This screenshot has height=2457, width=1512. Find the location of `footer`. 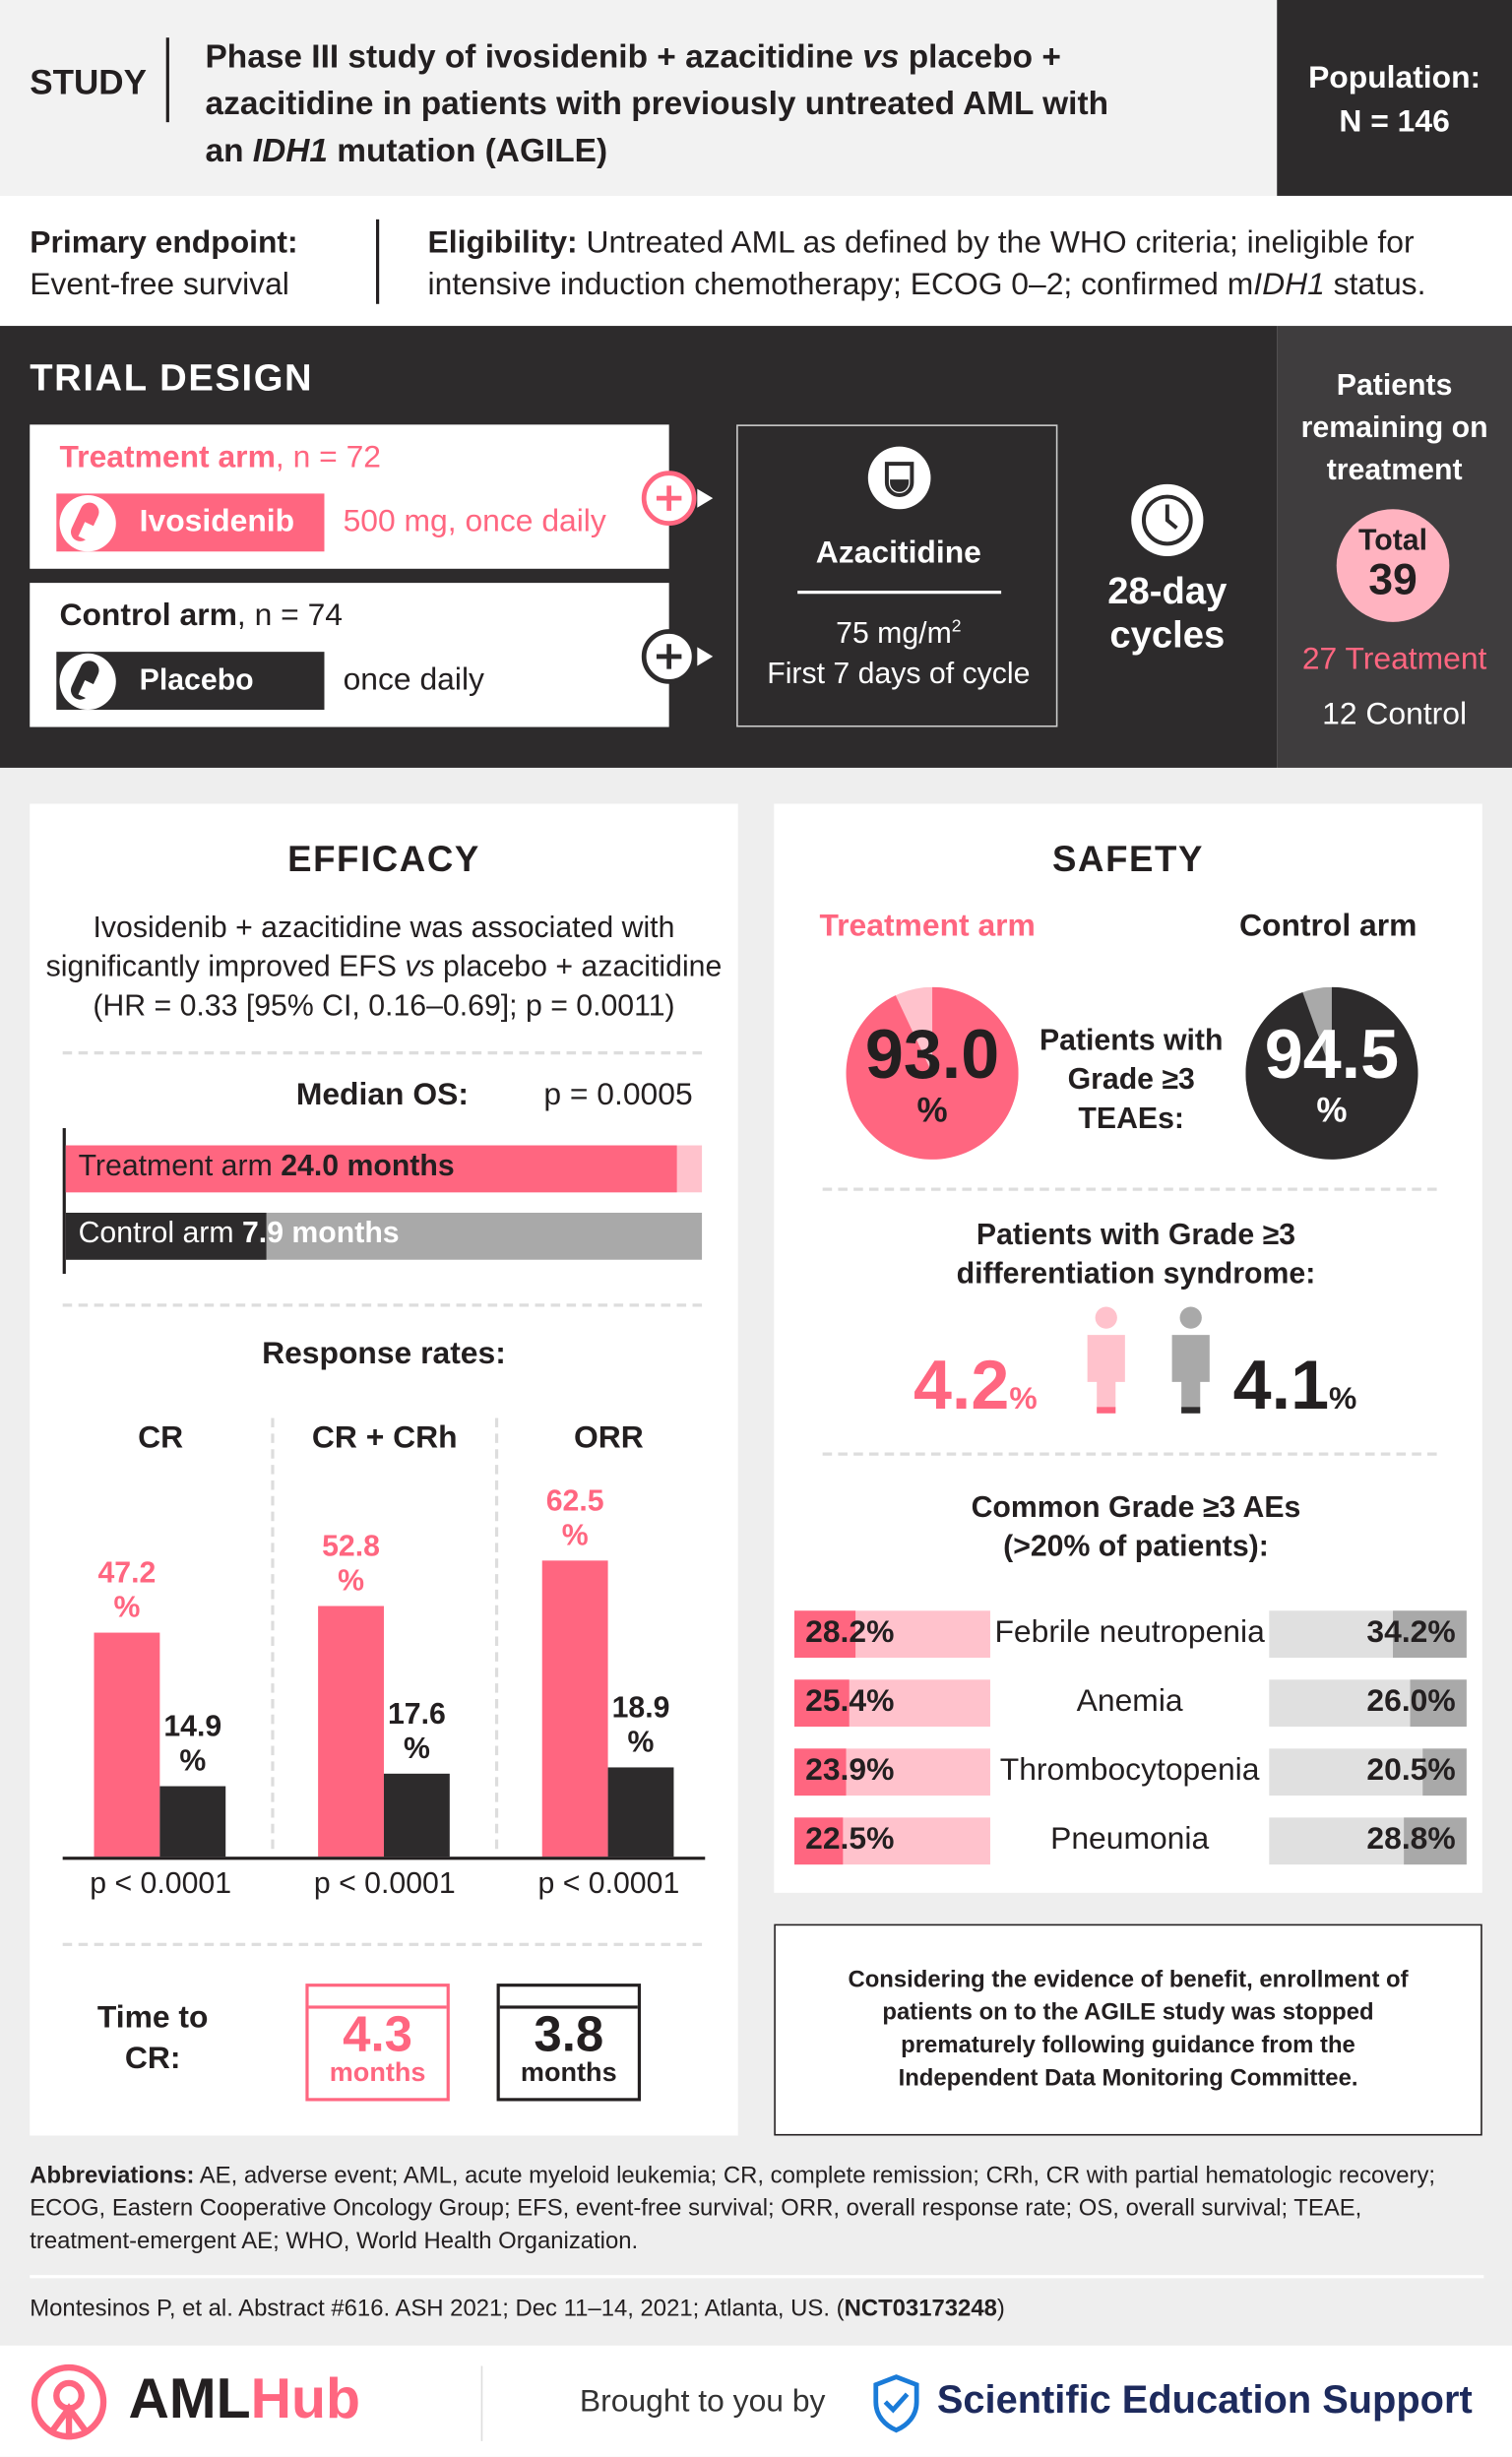

footer is located at coordinates (756, 2401).